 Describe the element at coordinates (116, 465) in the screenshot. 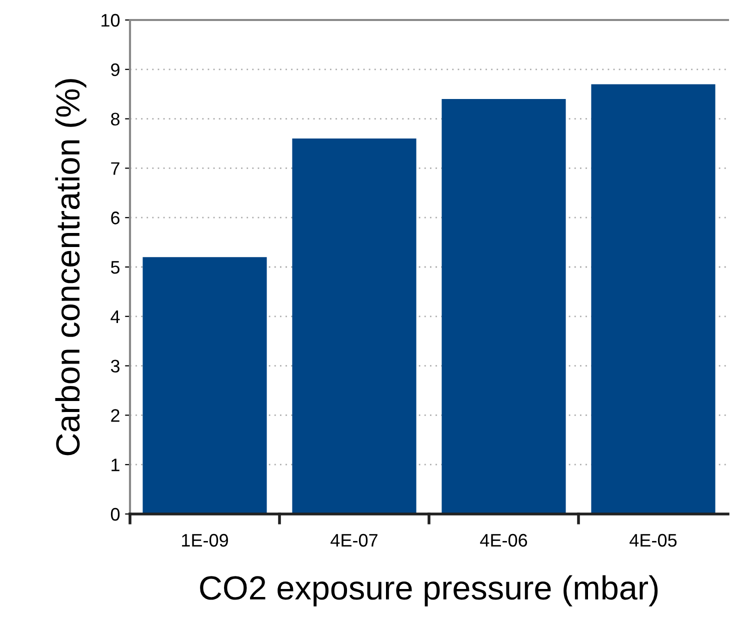

I see `y-tick-label: 1` at that location.